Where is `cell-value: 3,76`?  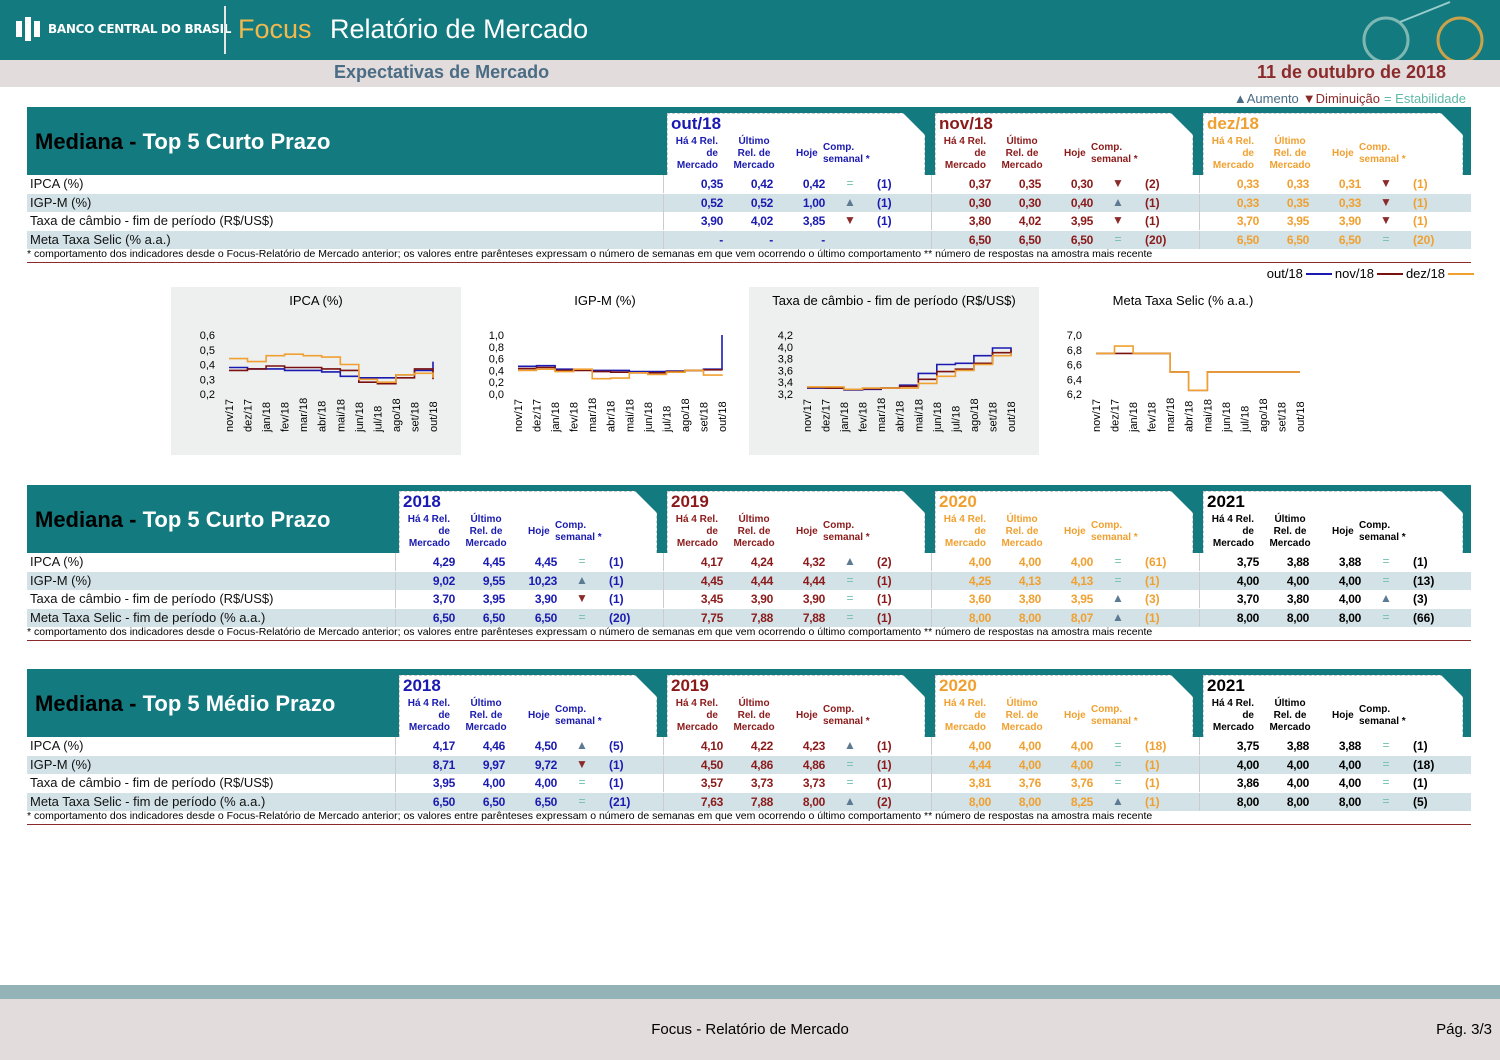 cell-value: 3,76 is located at coordinates (1081, 783).